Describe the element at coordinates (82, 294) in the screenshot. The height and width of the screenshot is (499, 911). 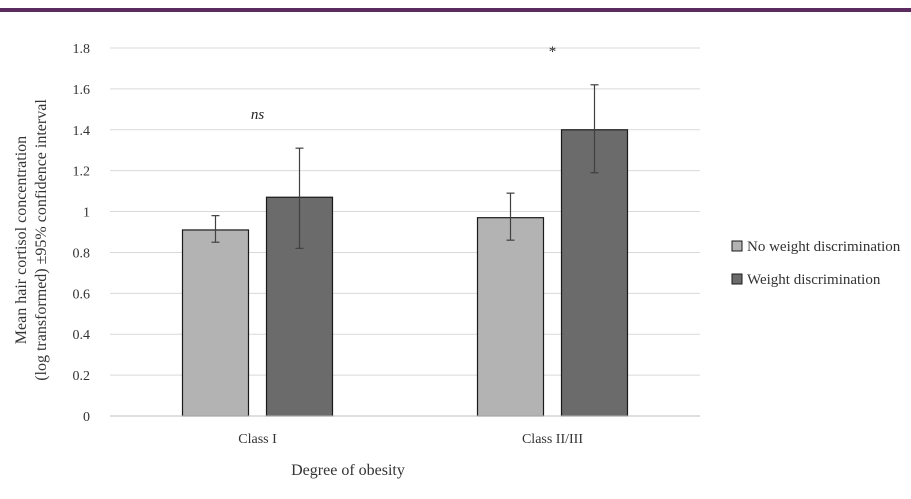
I see `y-tick-label-0-6: 0.6` at that location.